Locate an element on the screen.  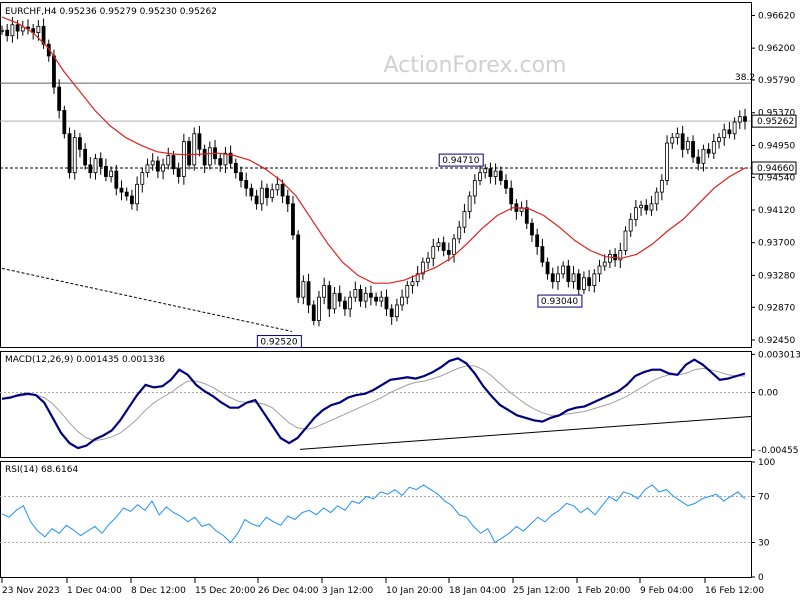
price-tick-label: 0.92870 is located at coordinates (776, 308).